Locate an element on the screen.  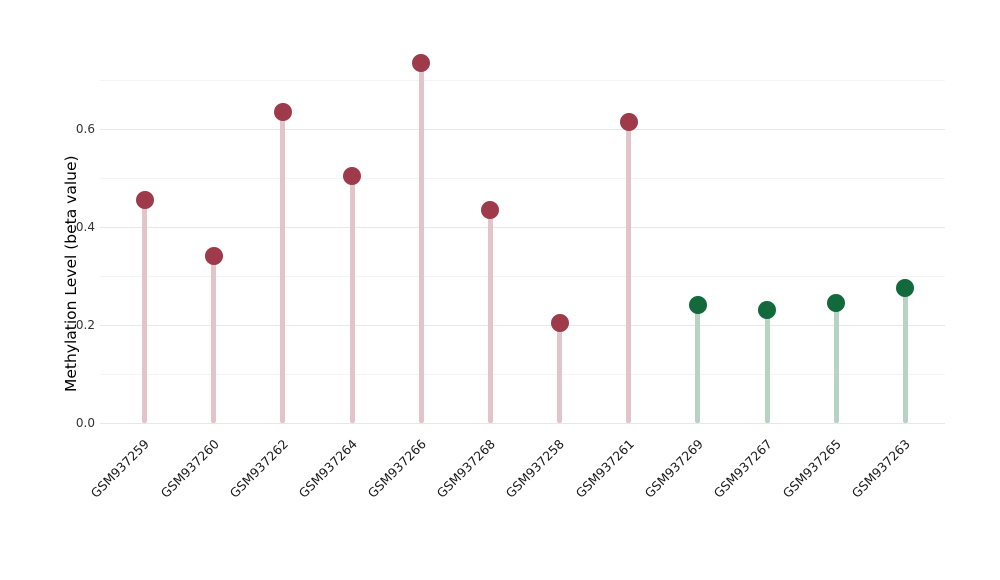
y-tick-label: 0.6 is located at coordinates (85, 129).